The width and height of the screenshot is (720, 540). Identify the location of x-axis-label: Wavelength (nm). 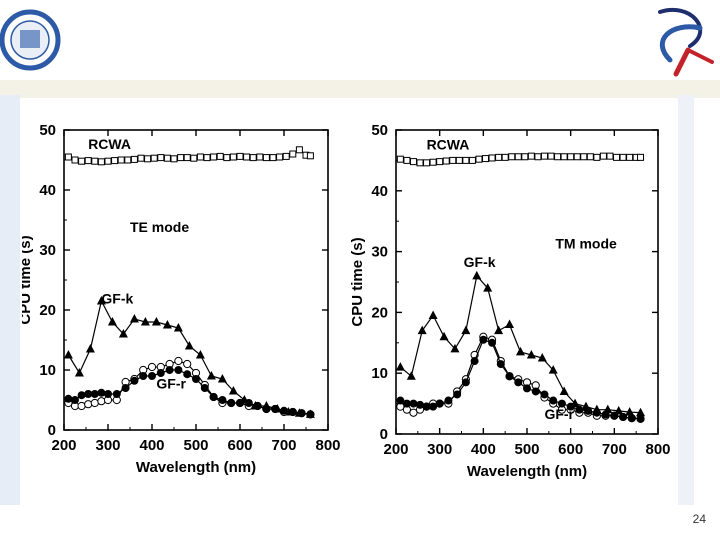
(196, 467).